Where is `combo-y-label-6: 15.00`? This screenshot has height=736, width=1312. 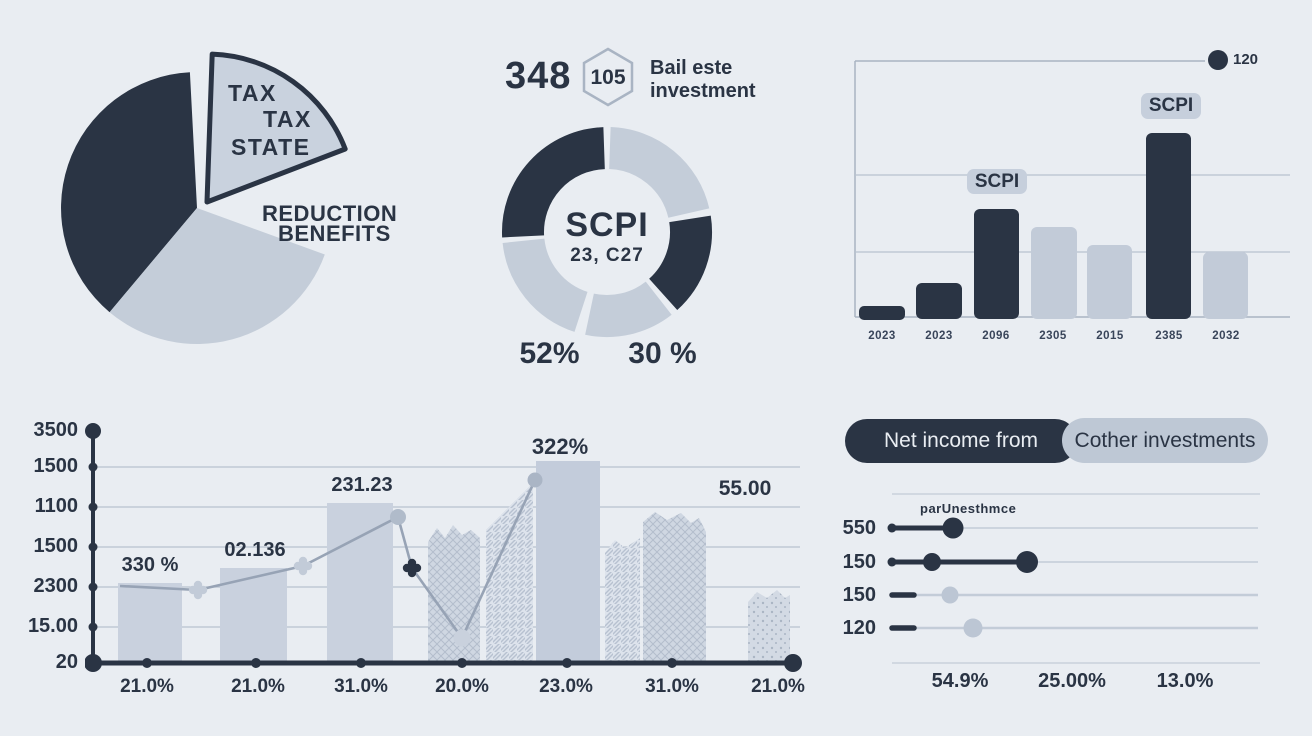 combo-y-label-6: 15.00 is located at coordinates (52, 626).